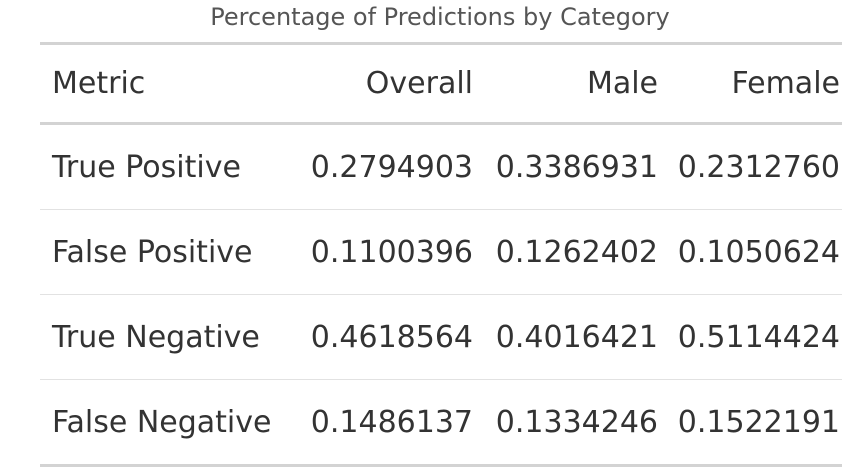  Describe the element at coordinates (391, 252) in the screenshot. I see `overall-cell: 0.1100396` at that location.